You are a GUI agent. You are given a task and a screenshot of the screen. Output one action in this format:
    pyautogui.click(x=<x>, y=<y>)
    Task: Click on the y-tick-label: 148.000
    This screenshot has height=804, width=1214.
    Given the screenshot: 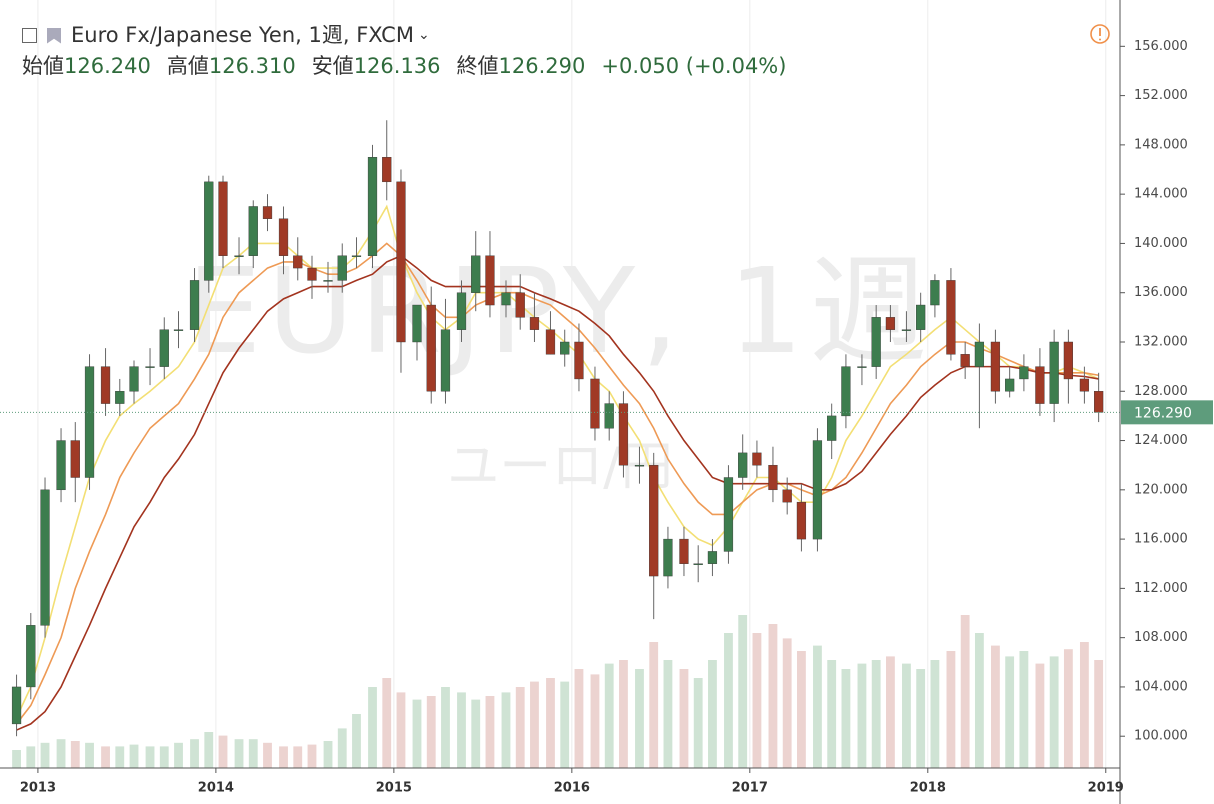 What is the action you would take?
    pyautogui.click(x=1161, y=144)
    